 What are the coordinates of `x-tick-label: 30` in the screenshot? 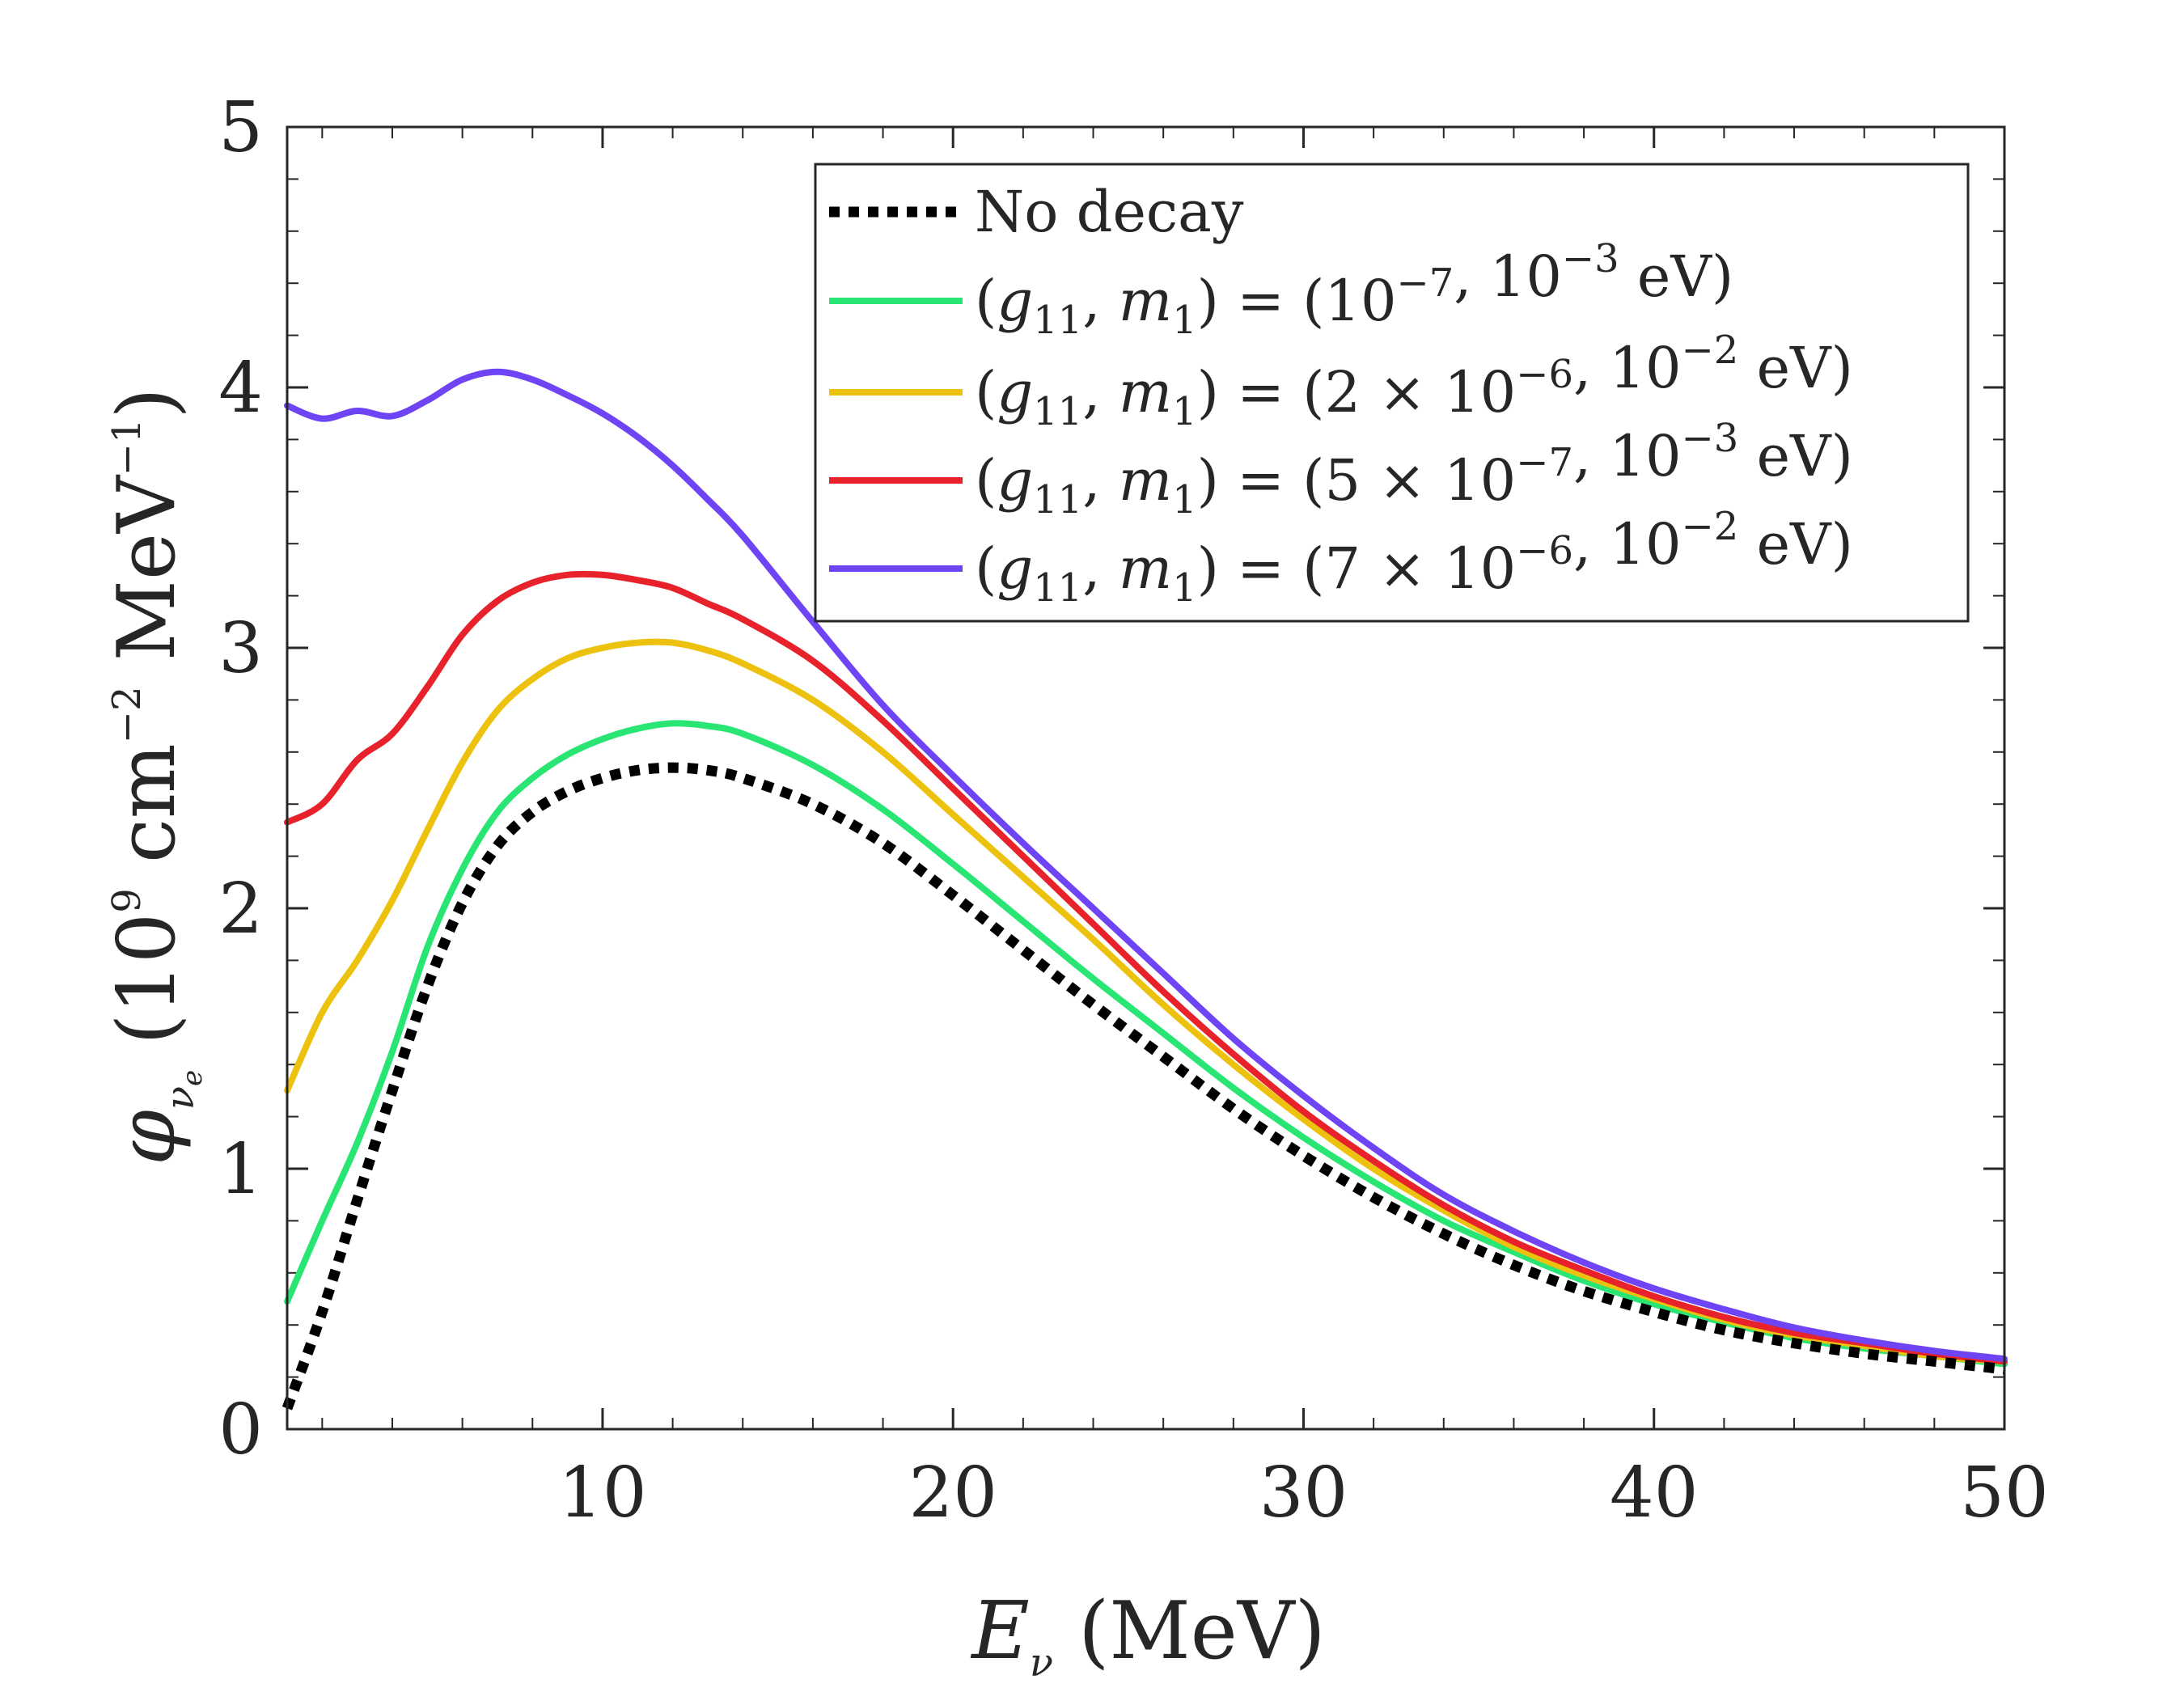 It's located at (1303, 1493).